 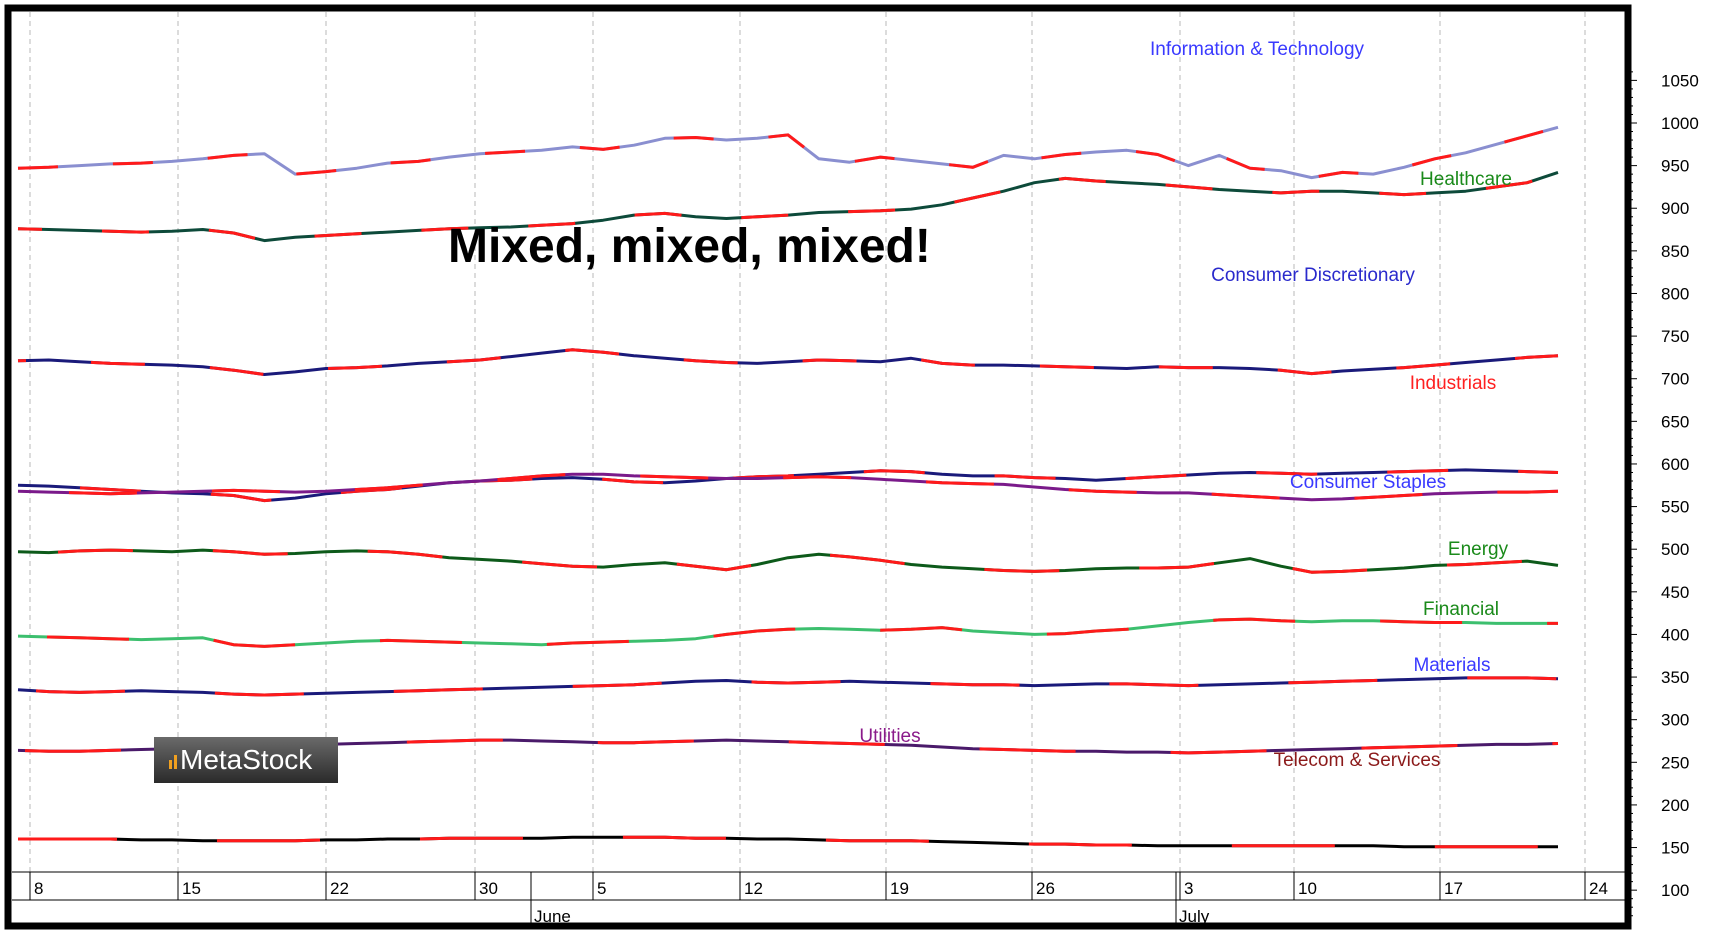 What do you see at coordinates (689, 246) in the screenshot?
I see `chart-title: Mixed, mixed, mixed!` at bounding box center [689, 246].